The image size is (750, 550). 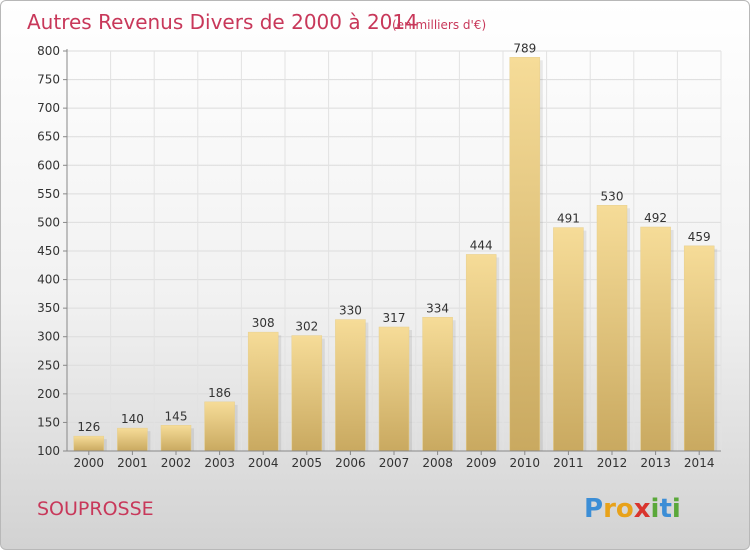 What do you see at coordinates (394, 318) in the screenshot?
I see `value-label-2007: 317` at bounding box center [394, 318].